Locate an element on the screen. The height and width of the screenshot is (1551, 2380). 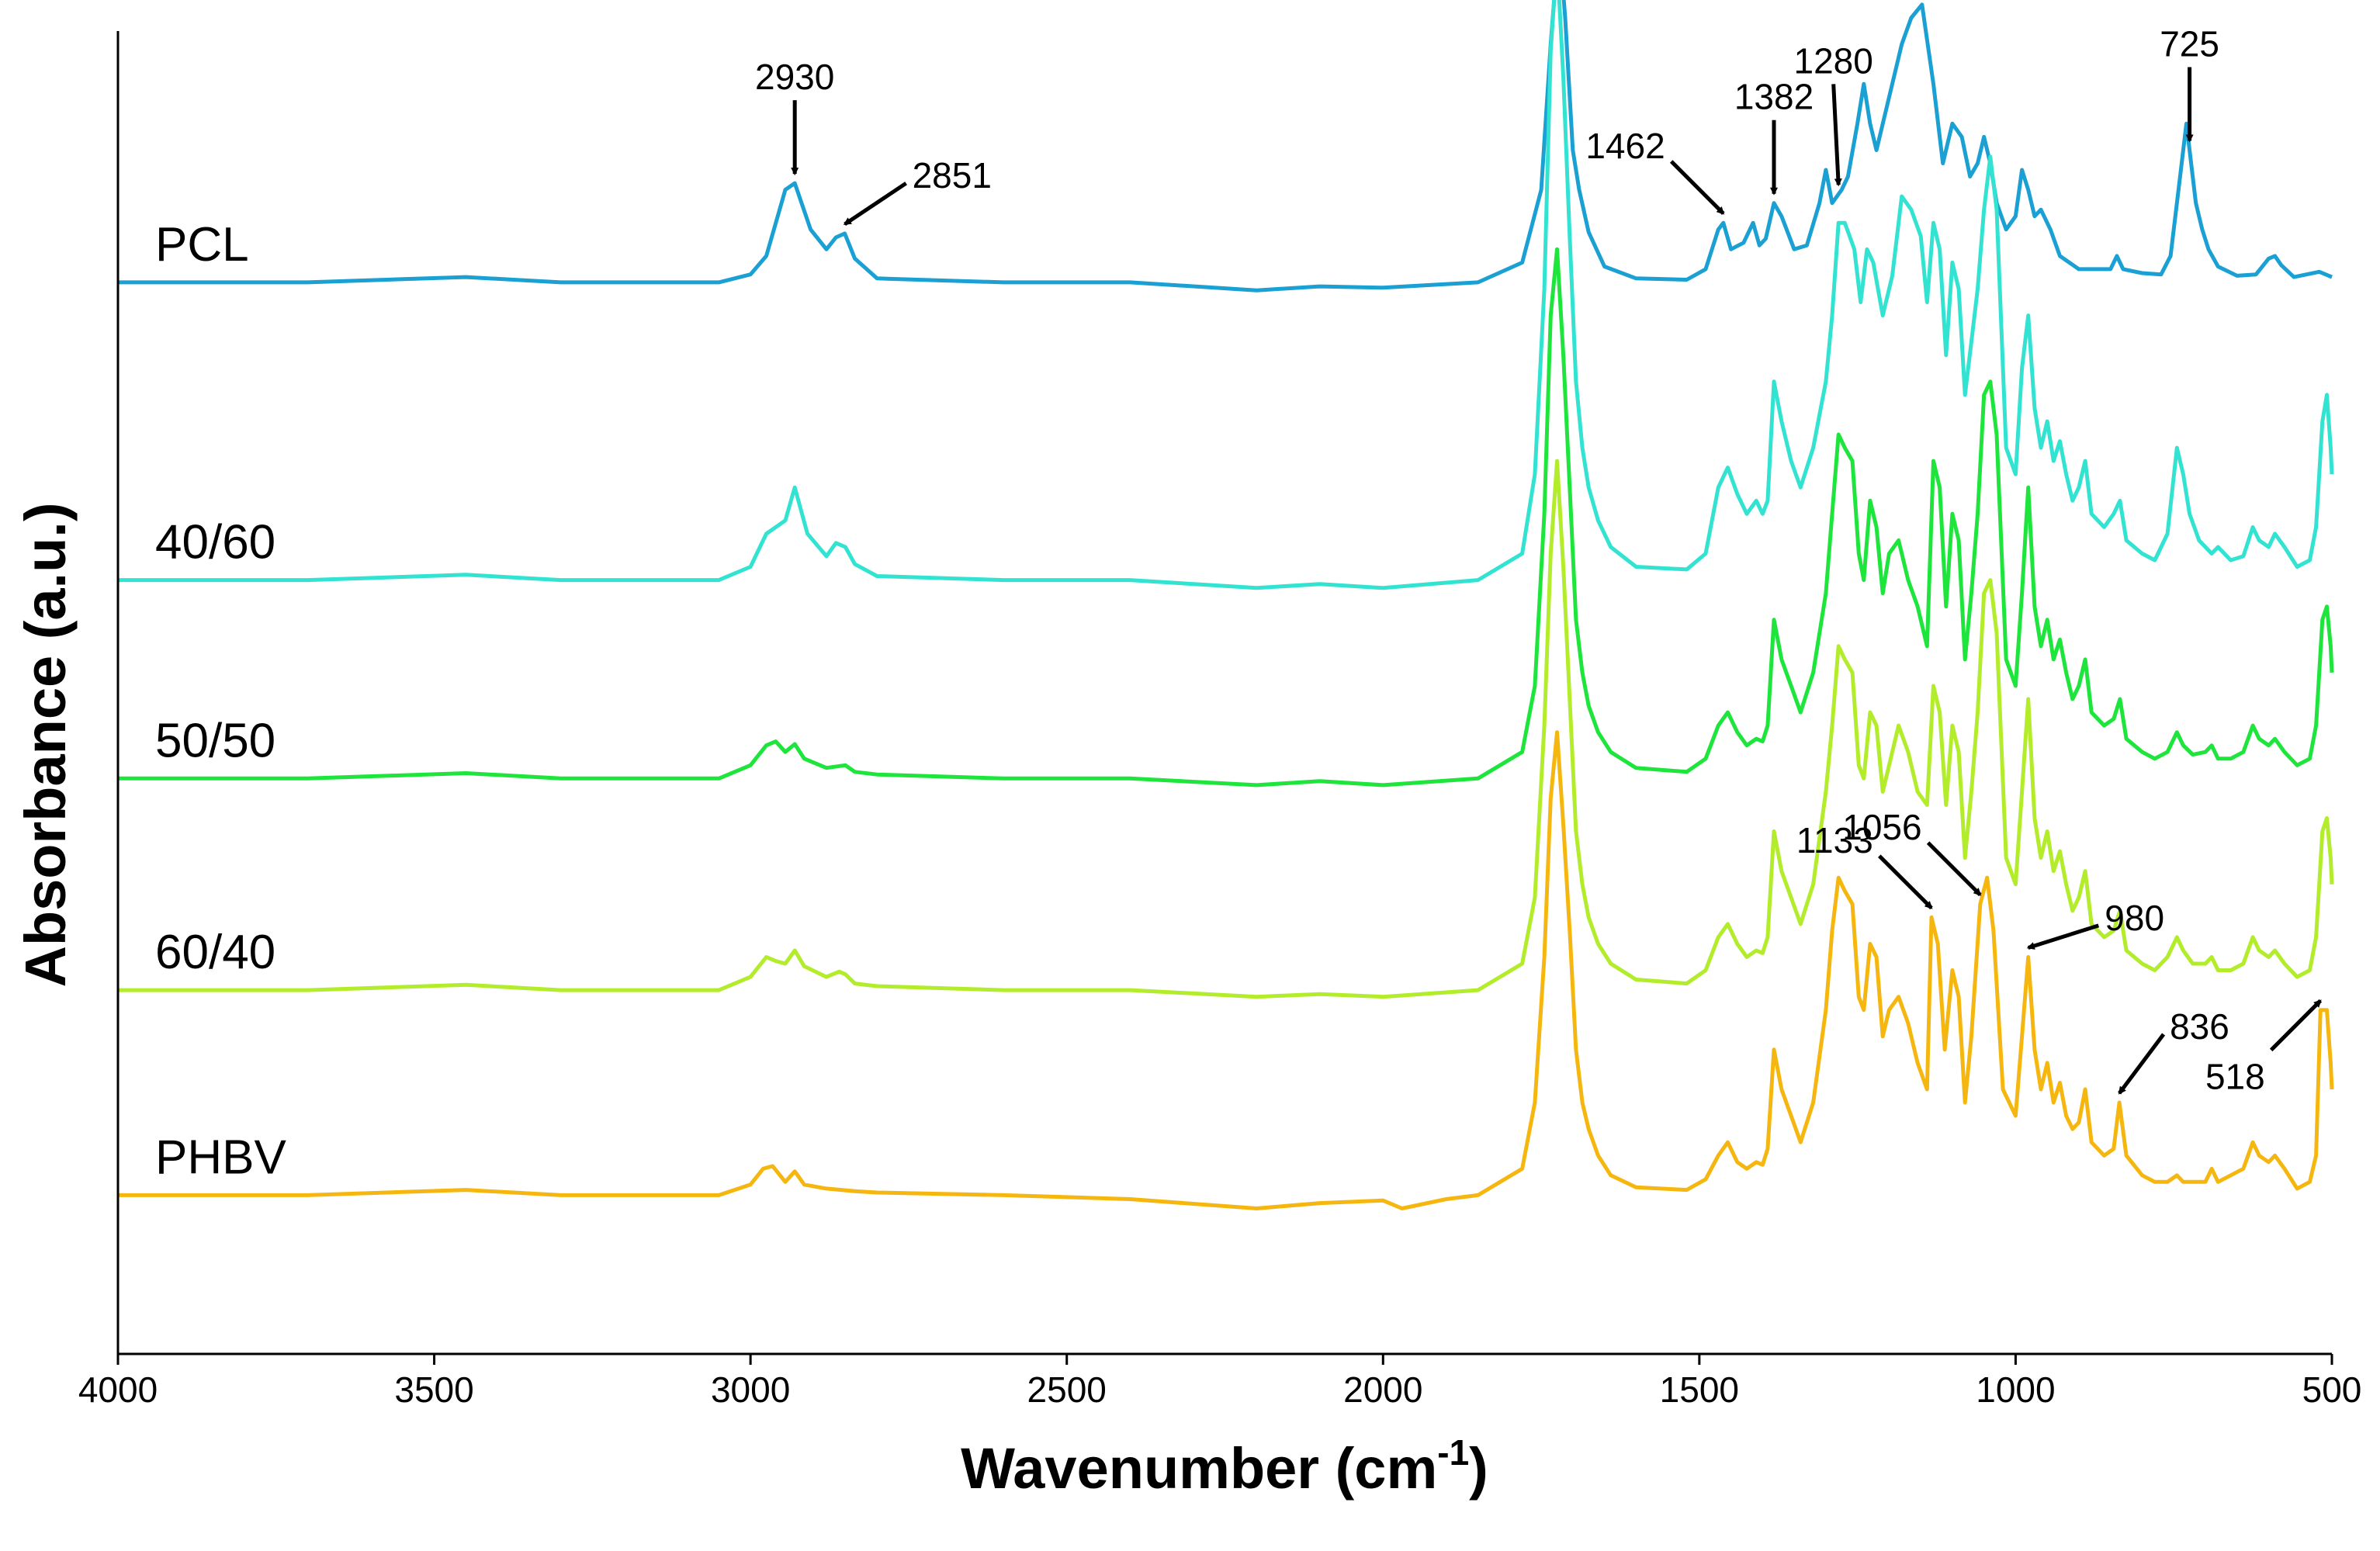
annotation-label-12: 518 is located at coordinates (2235, 1076).